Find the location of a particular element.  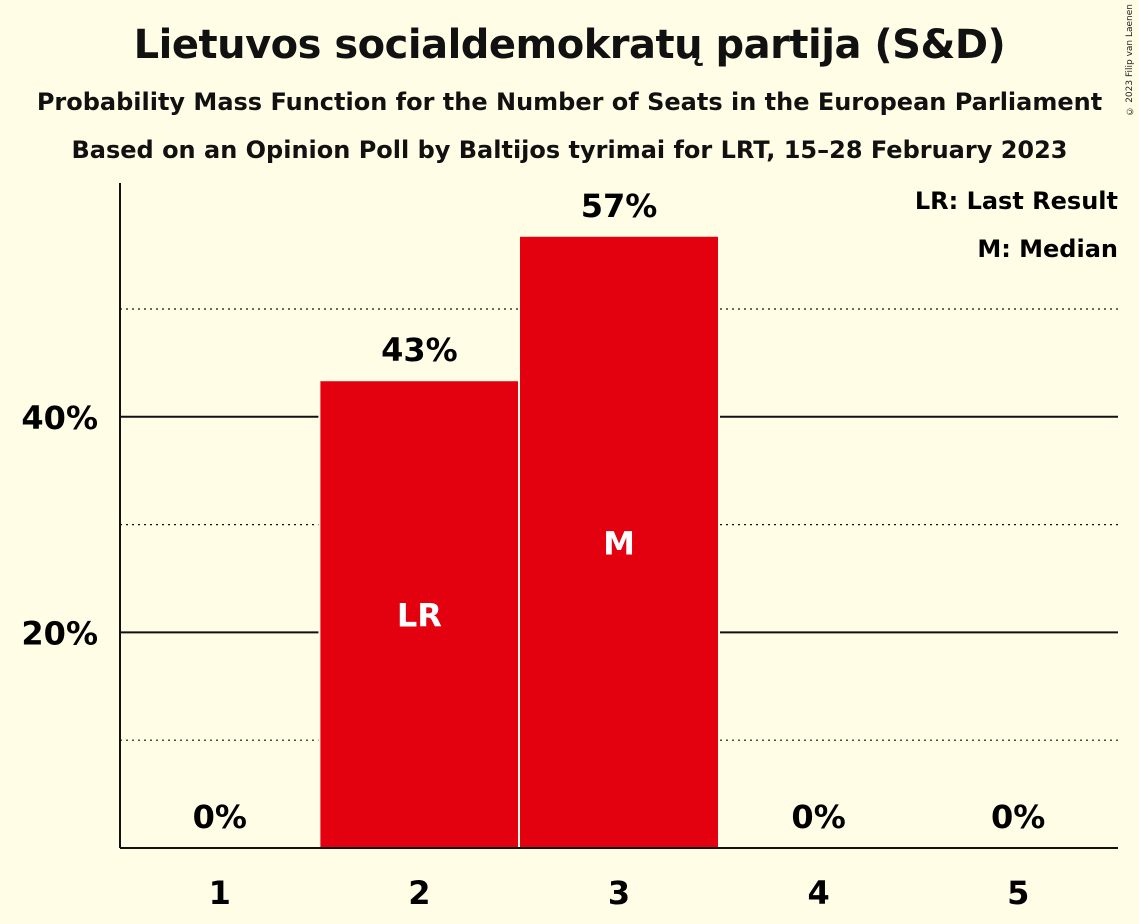

x-tick-label-1: 1 is located at coordinates (220, 893).